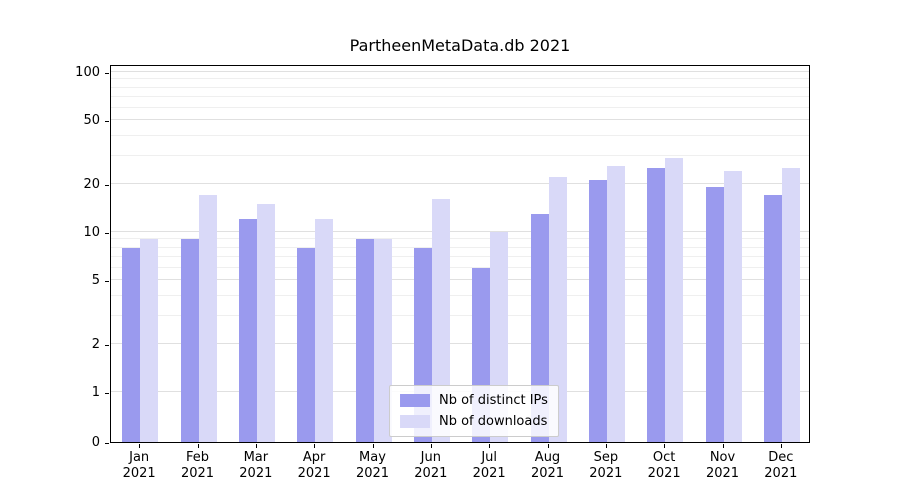  Describe the element at coordinates (95, 442) in the screenshot. I see `y-tick-label-0: 0` at that location.